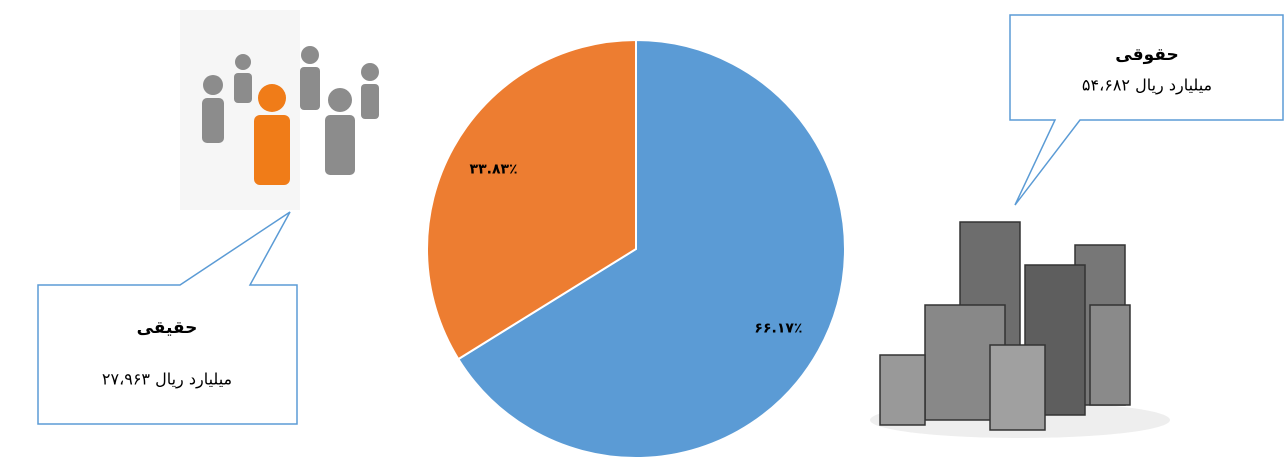  What do you see at coordinates (1146, 110) in the screenshot?
I see `callout-right` at bounding box center [1146, 110].